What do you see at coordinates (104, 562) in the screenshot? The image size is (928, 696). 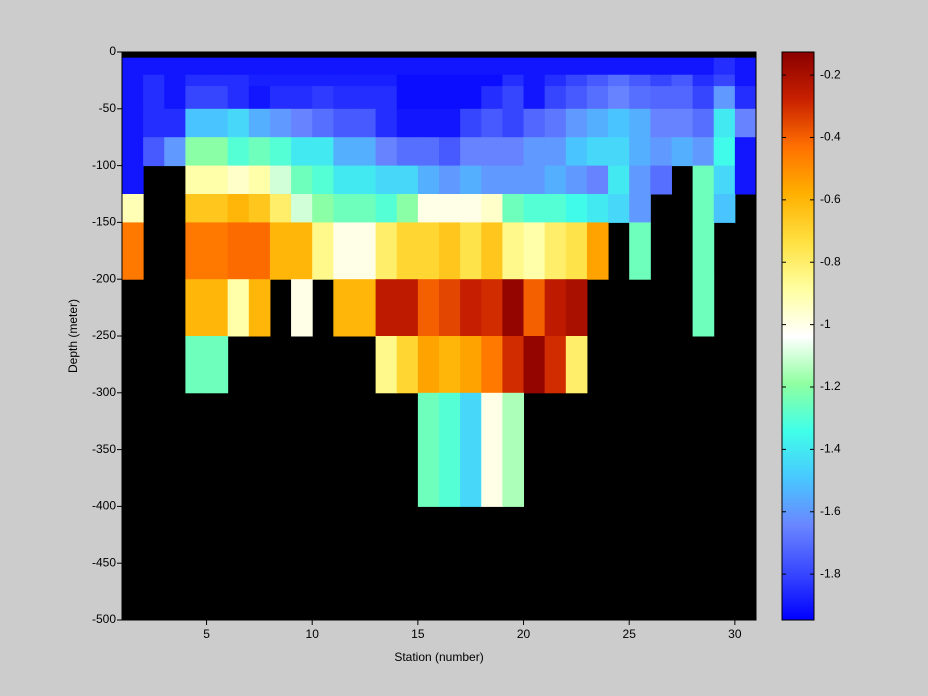 I see `y-tick-label: -450` at bounding box center [104, 562].